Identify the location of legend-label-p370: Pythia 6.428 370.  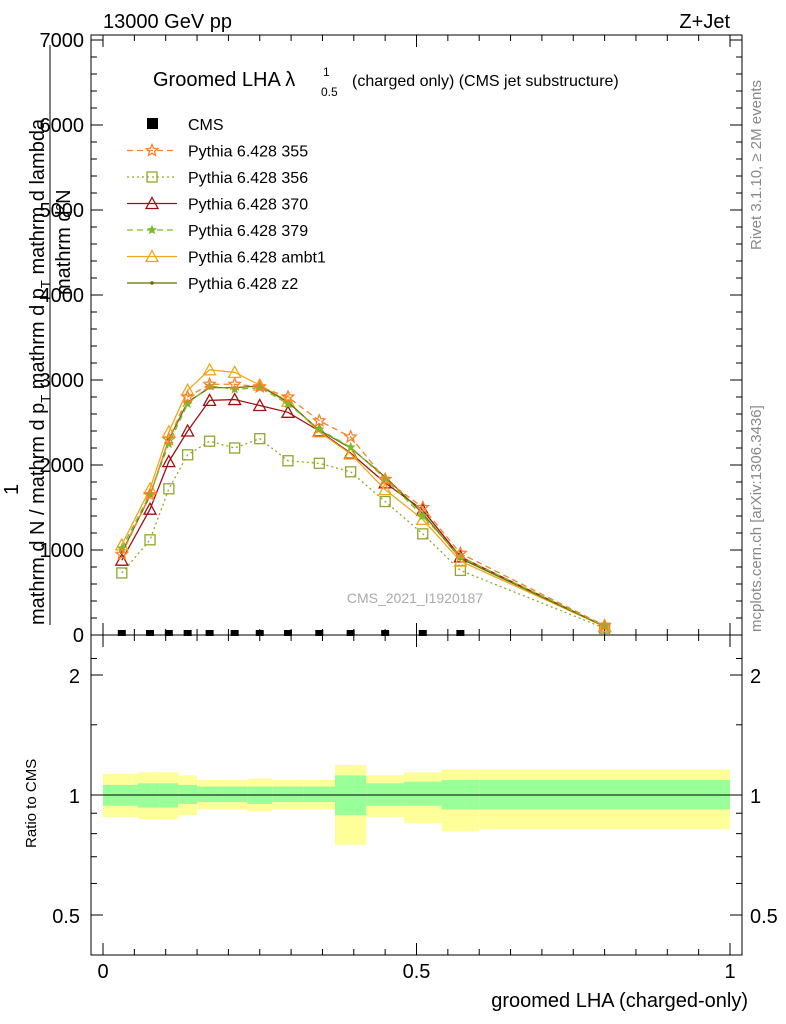
(248, 205).